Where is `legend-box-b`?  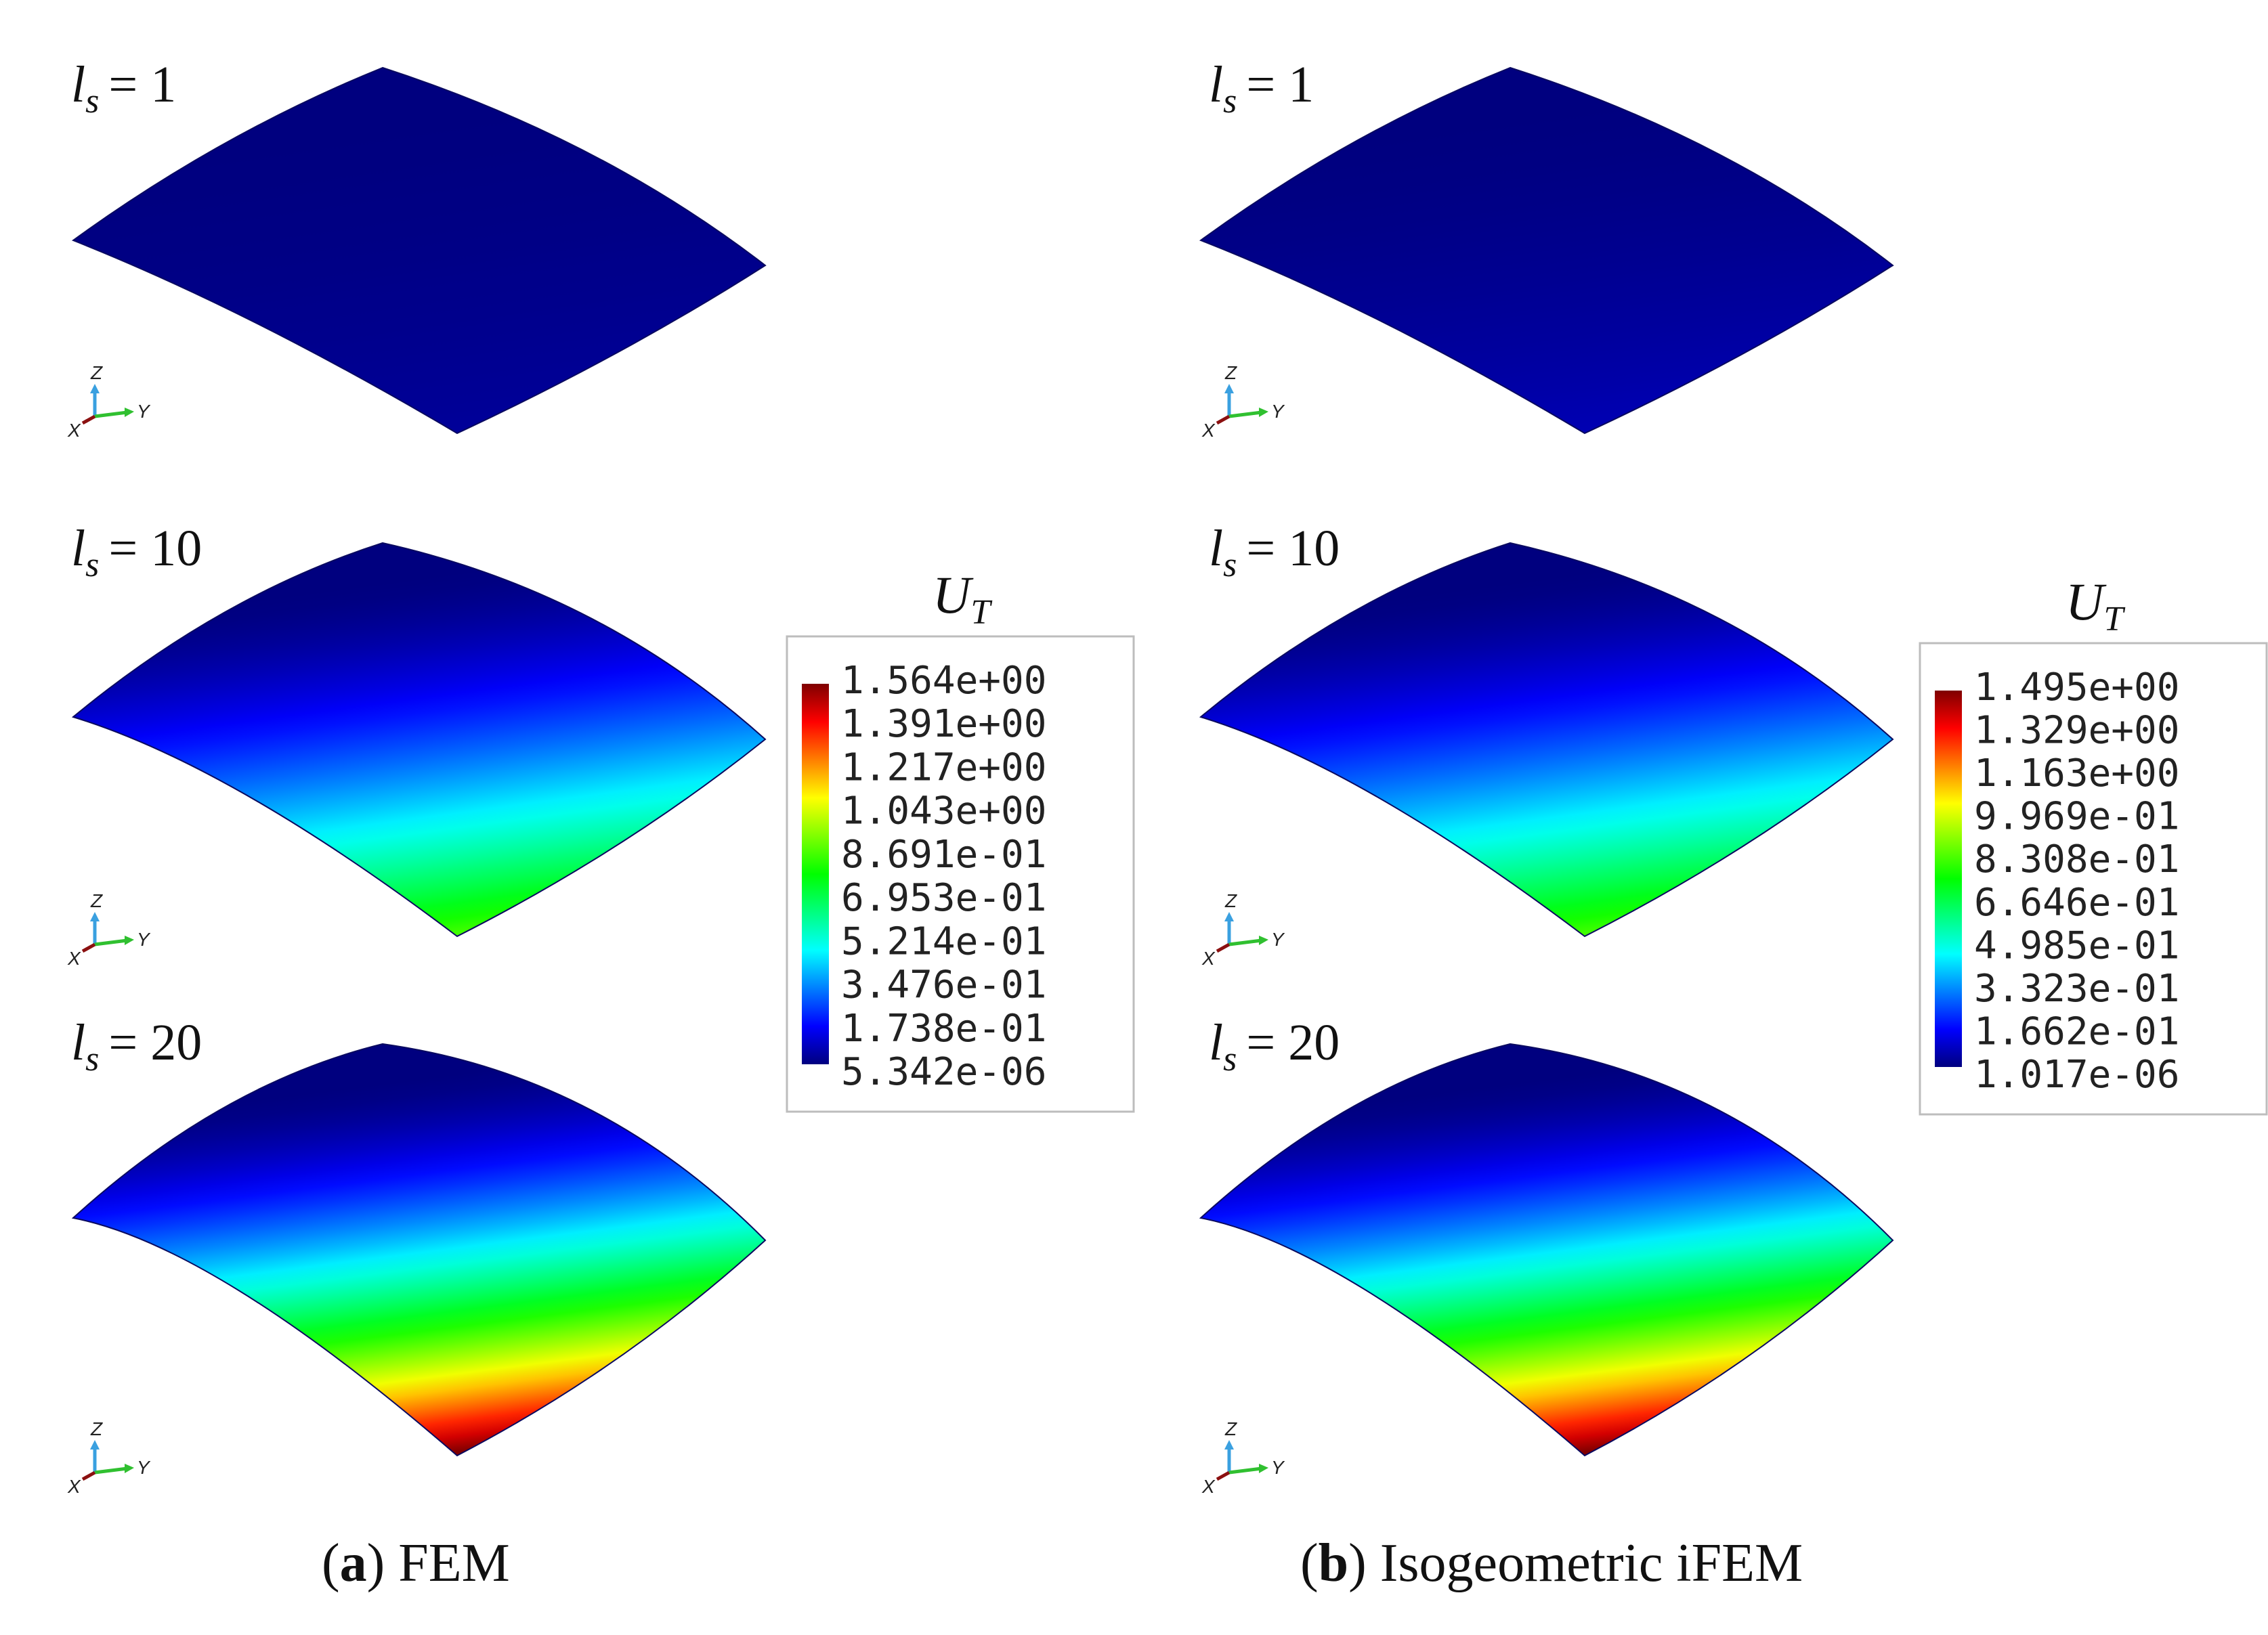 legend-box-b is located at coordinates (2093, 879).